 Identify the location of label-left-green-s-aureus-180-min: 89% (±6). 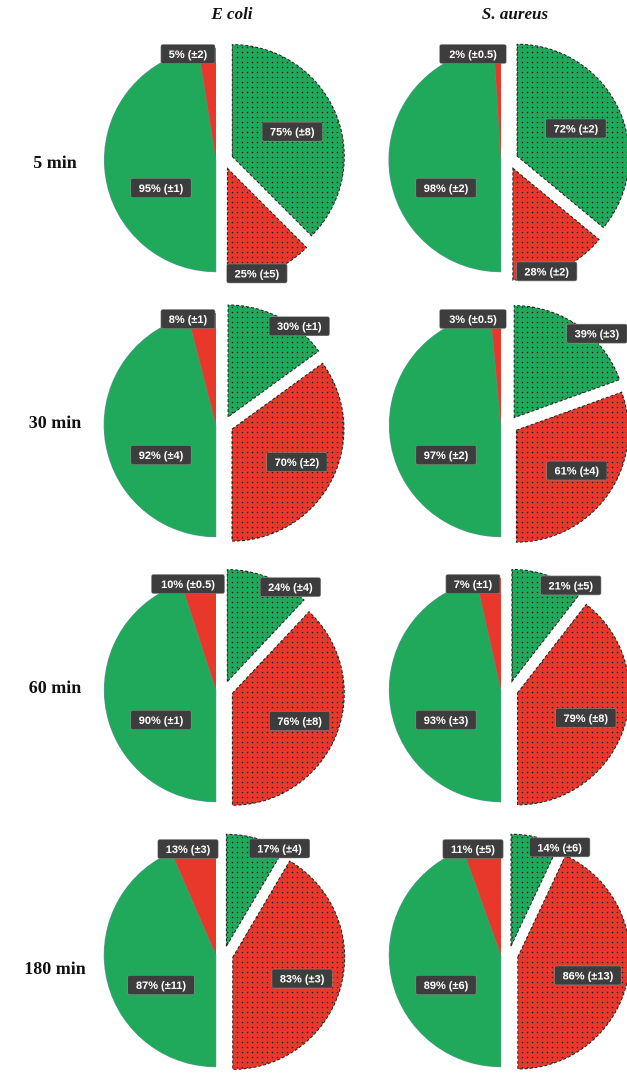
(446, 985).